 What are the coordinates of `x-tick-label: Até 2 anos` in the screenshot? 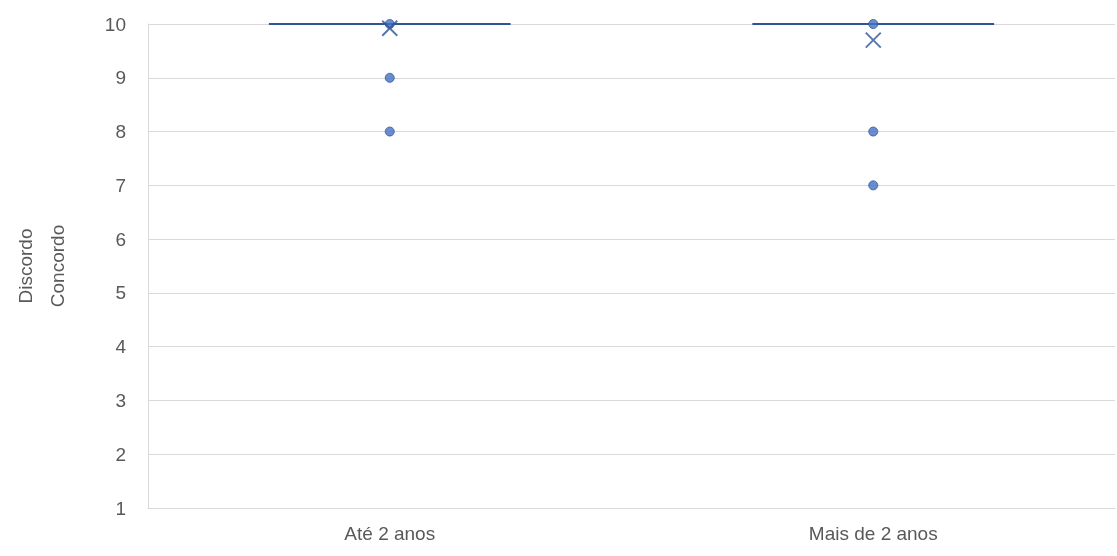 It's located at (390, 533).